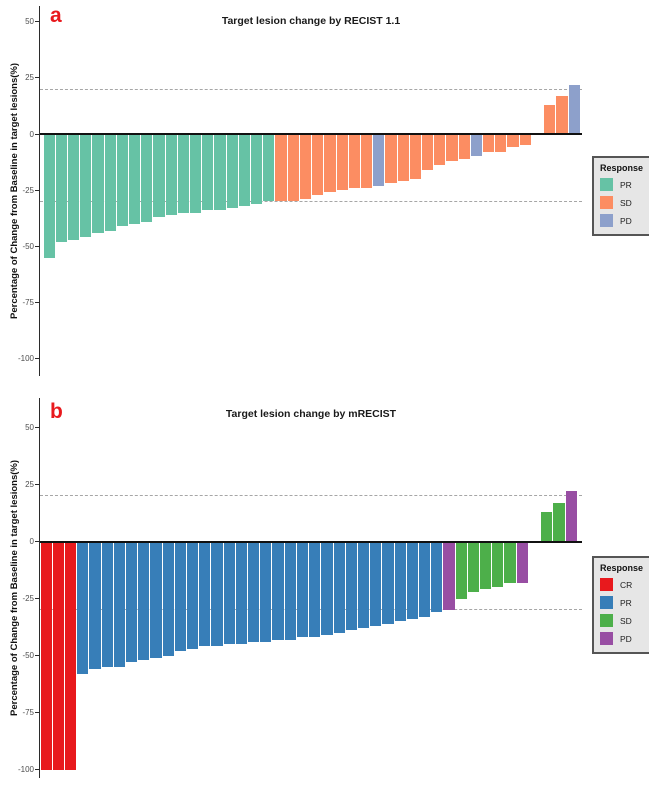  What do you see at coordinates (31, 134) in the screenshot?
I see `y-tick-label: 0` at bounding box center [31, 134].